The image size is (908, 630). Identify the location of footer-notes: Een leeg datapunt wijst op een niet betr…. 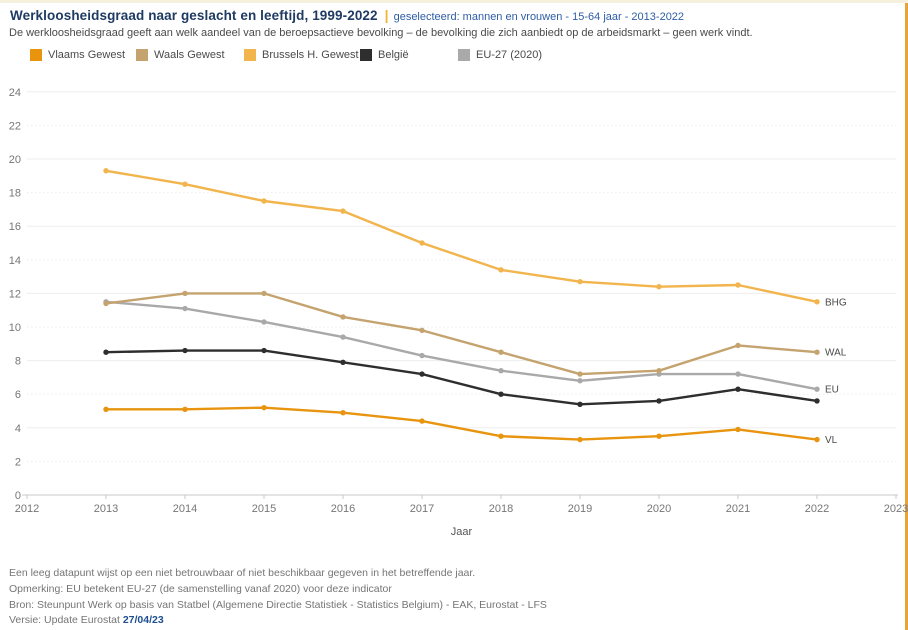
(454, 597).